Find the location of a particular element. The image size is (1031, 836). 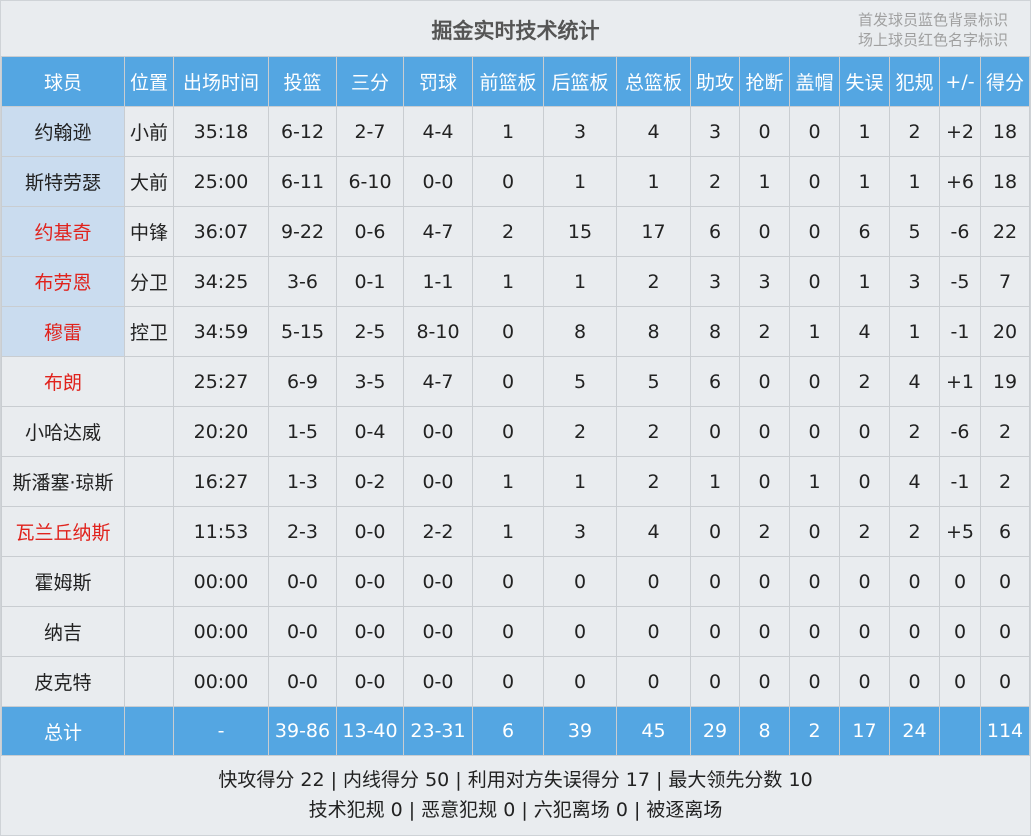

player-name: 约基奇 is located at coordinates (63, 231).